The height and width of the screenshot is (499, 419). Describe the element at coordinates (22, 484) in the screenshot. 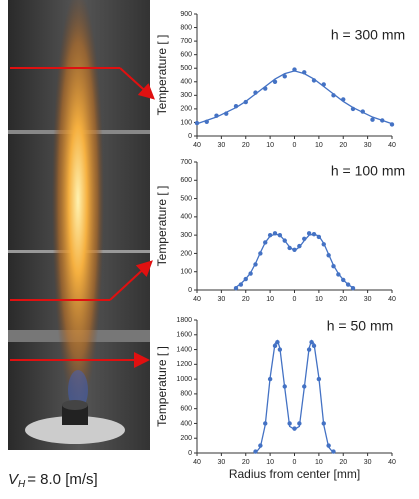

I see `caption-subscript: H` at that location.